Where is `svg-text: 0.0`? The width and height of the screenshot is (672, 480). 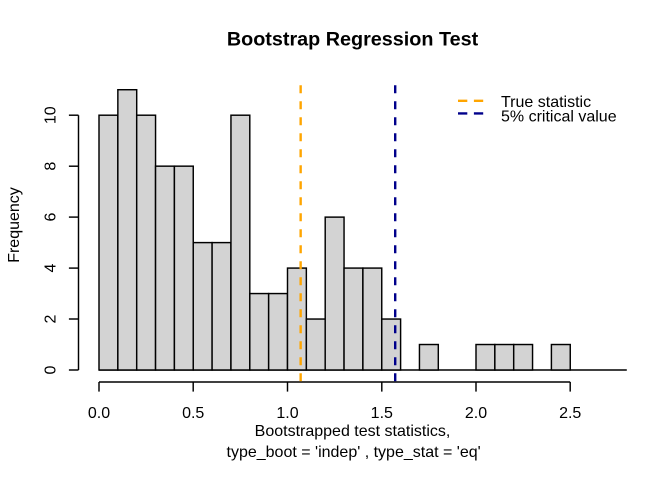 svg-text: 0.0 is located at coordinates (99, 413).